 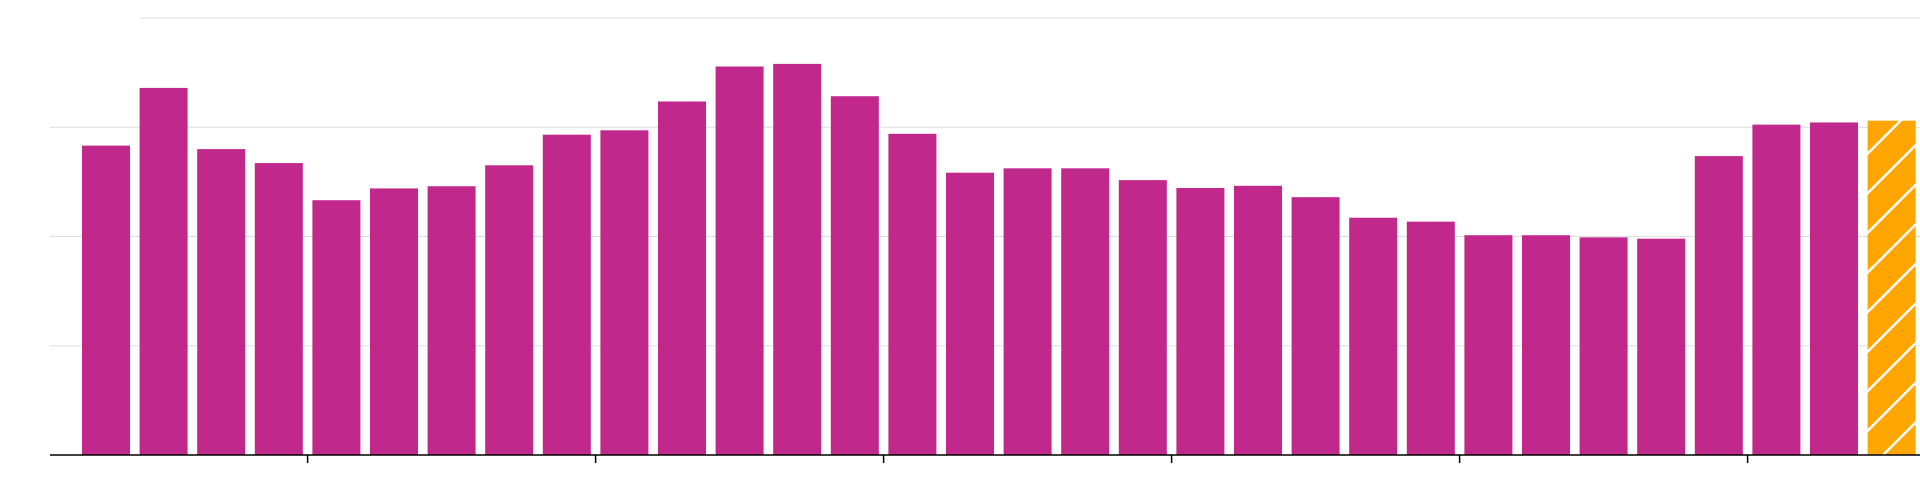 What do you see at coordinates (985, 458) in the screenshot?
I see `x-axis` at bounding box center [985, 458].